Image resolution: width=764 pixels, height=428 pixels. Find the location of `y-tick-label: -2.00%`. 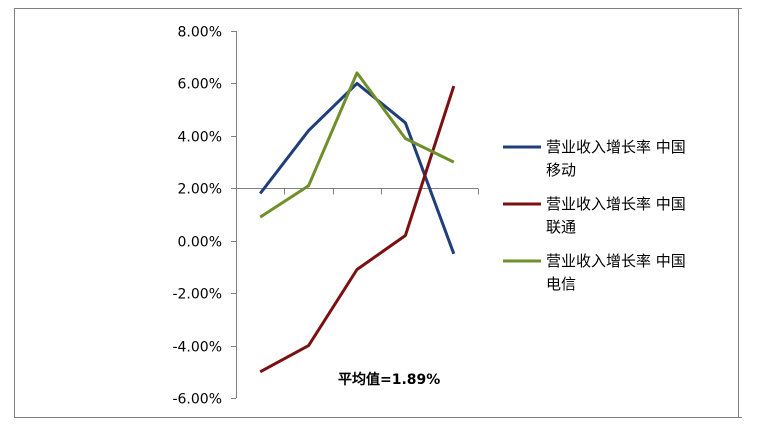

y-tick-label: -2.00% is located at coordinates (197, 295).